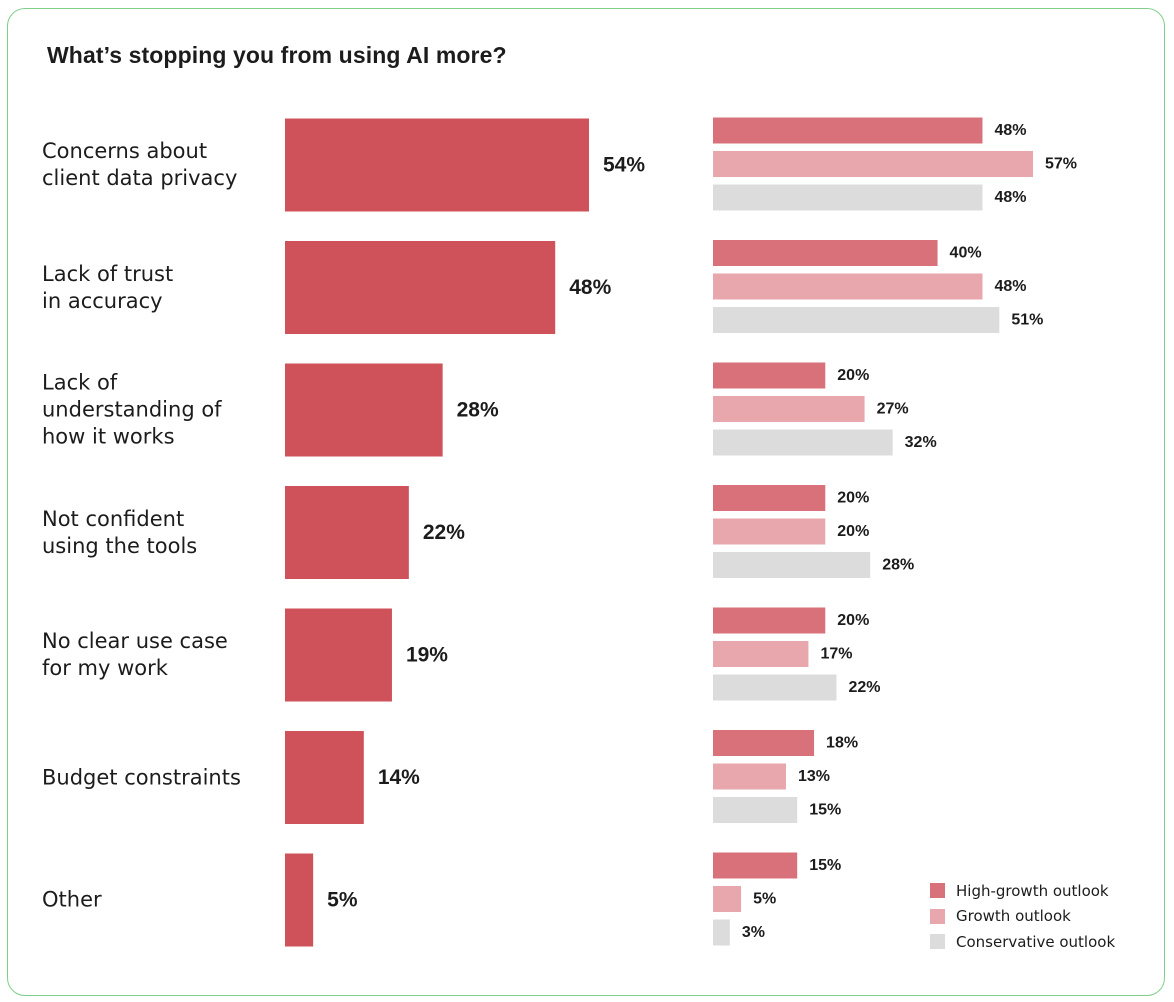 This screenshot has height=1002, width=1174. Describe the element at coordinates (277, 55) in the screenshot. I see `chart-title: What’s stopping you from using AI more?` at that location.